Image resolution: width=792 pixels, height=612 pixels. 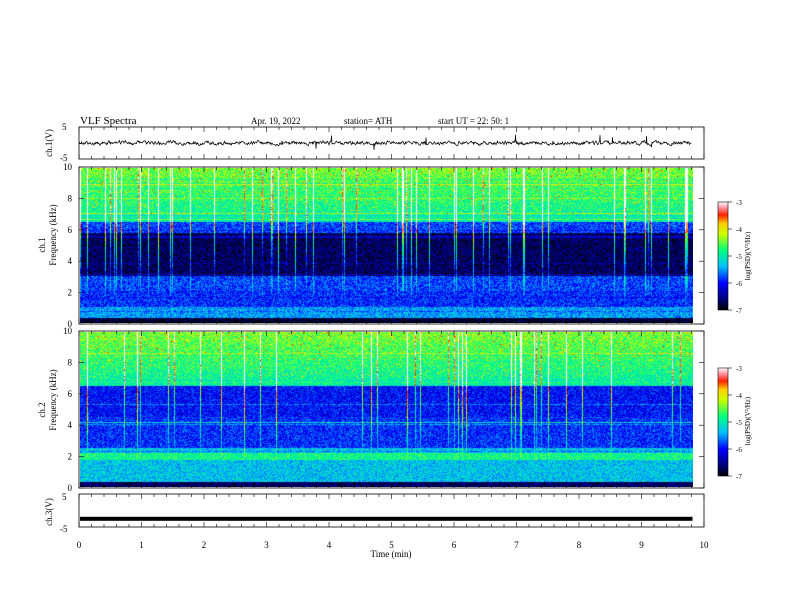 What do you see at coordinates (516, 545) in the screenshot?
I see `x-tick-label: 7` at bounding box center [516, 545].